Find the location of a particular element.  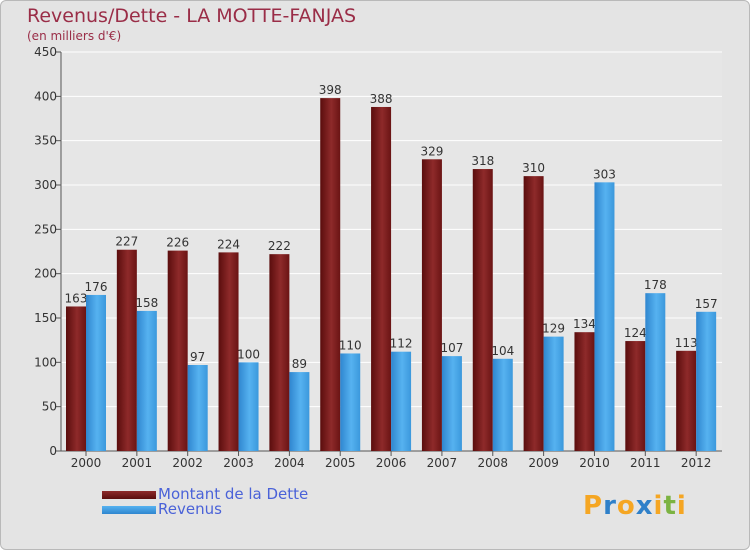

x-tick-label: 2011 is located at coordinates (645, 463).